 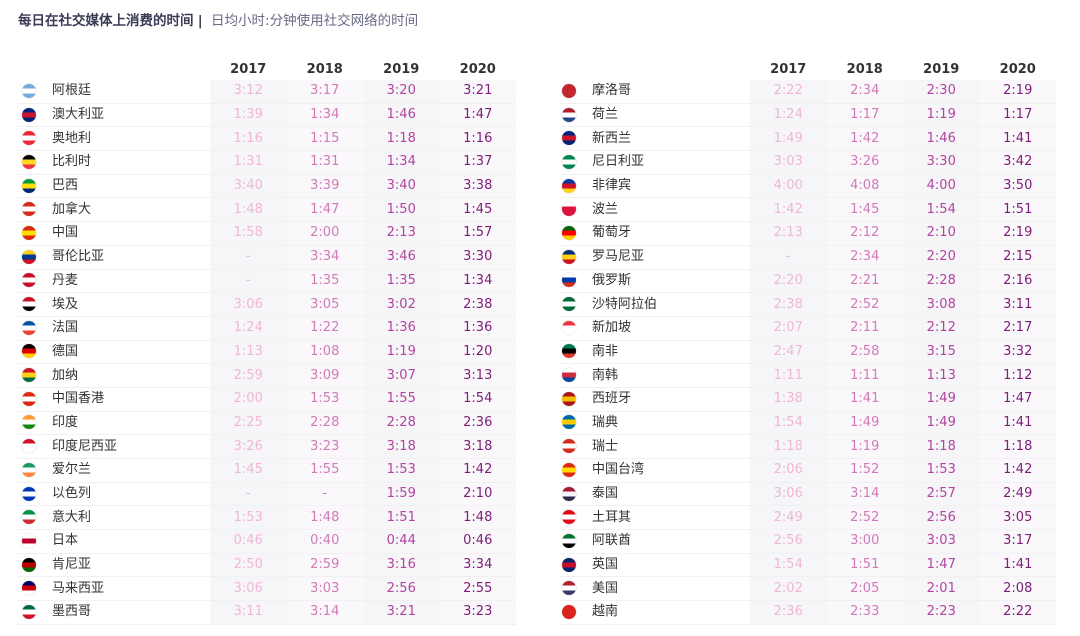 I want to click on table-row: 德国 1:13 1:08 1:19 1:20, so click(x=267, y=352).